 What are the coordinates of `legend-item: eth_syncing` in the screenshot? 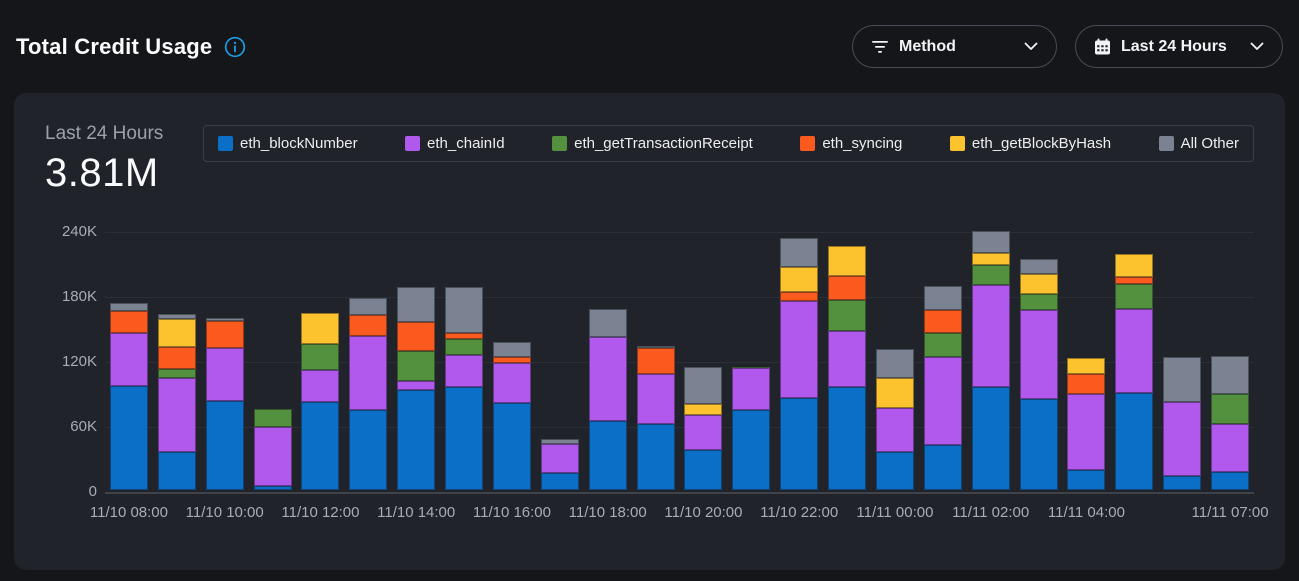 It's located at (851, 143).